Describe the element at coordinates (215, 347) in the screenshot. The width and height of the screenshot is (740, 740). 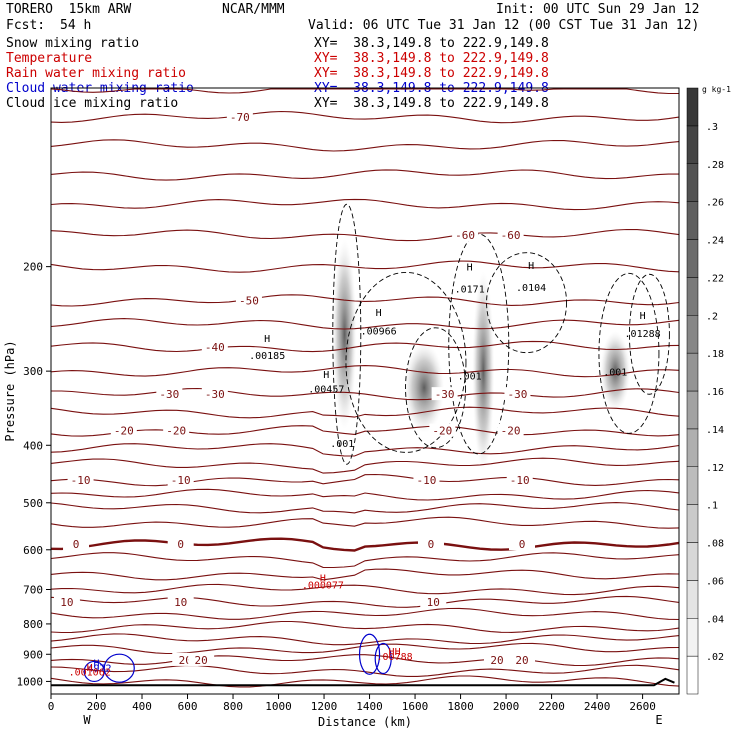
I see `isotherm-label-text: -40` at that location.